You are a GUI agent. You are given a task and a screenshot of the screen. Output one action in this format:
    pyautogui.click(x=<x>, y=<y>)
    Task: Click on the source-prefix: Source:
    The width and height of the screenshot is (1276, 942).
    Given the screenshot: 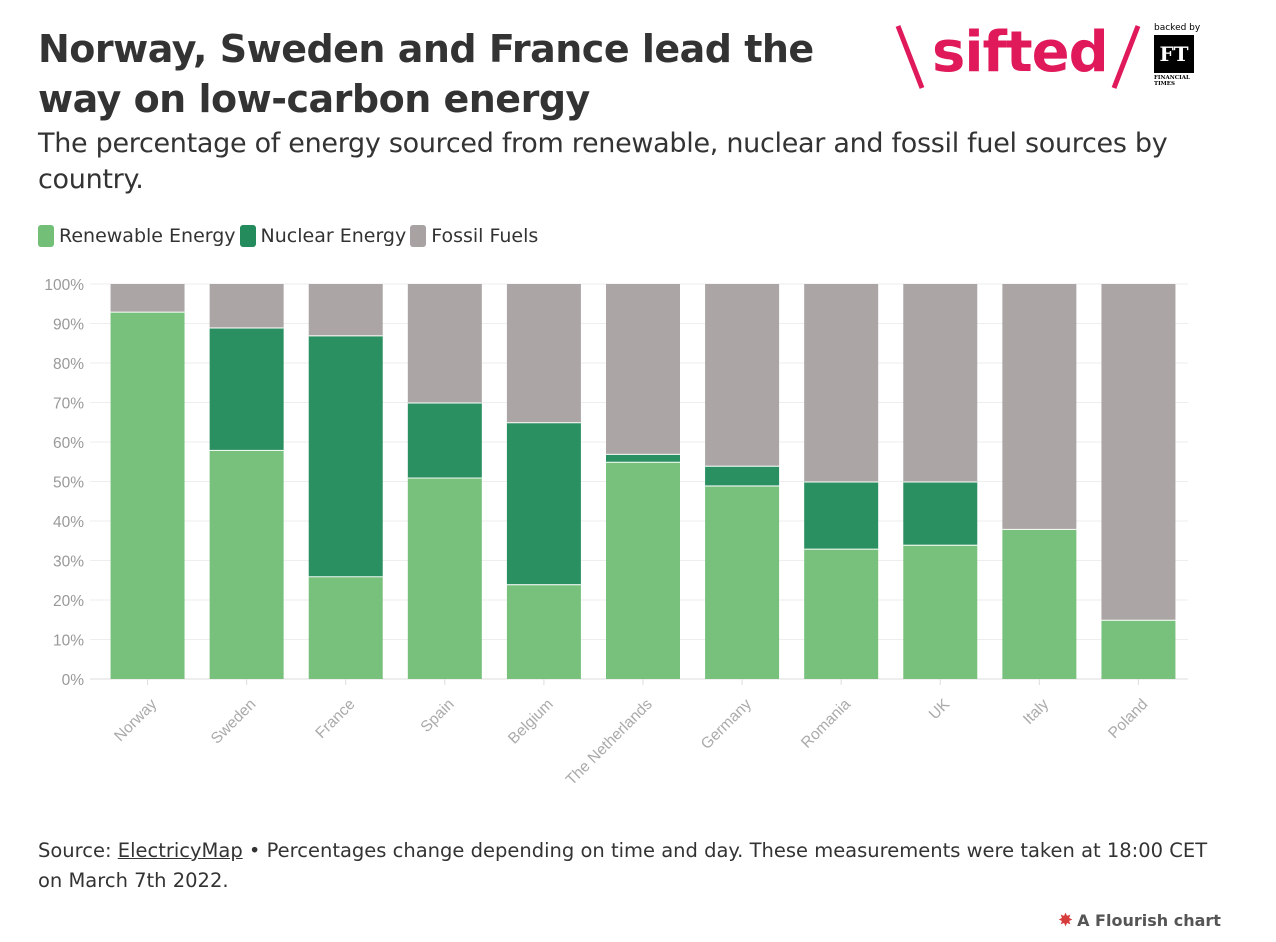 What is the action you would take?
    pyautogui.click(x=78, y=850)
    